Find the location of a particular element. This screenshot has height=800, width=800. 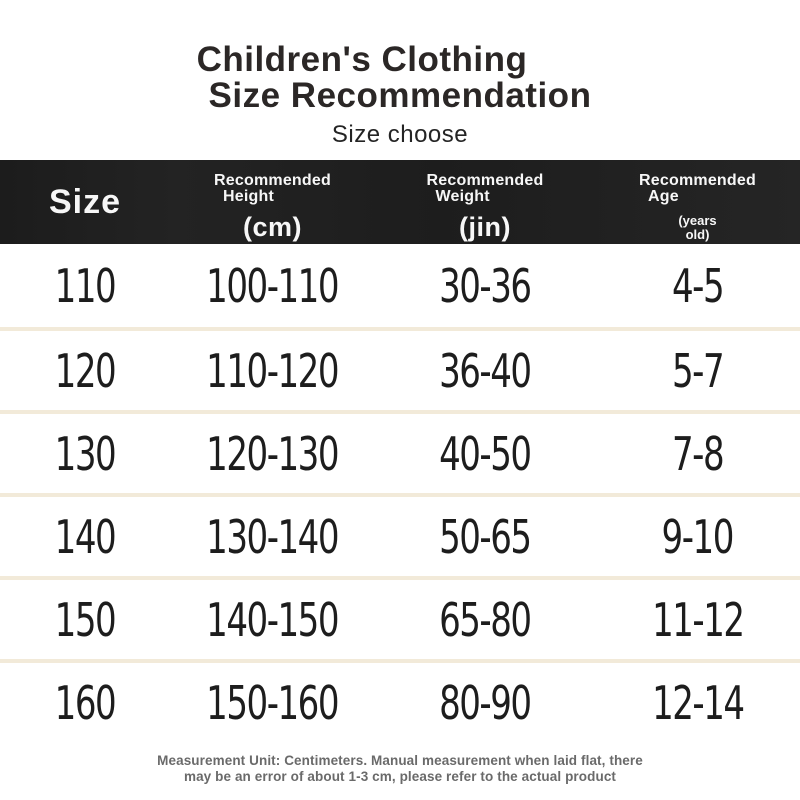

height-value: 140-150 is located at coordinates (273, 619).